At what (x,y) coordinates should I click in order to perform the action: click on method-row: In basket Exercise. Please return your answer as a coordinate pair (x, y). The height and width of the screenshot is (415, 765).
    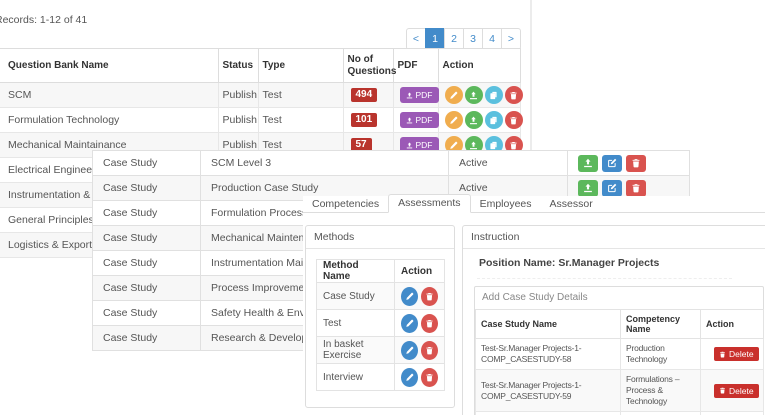
    Looking at the image, I should click on (380, 350).